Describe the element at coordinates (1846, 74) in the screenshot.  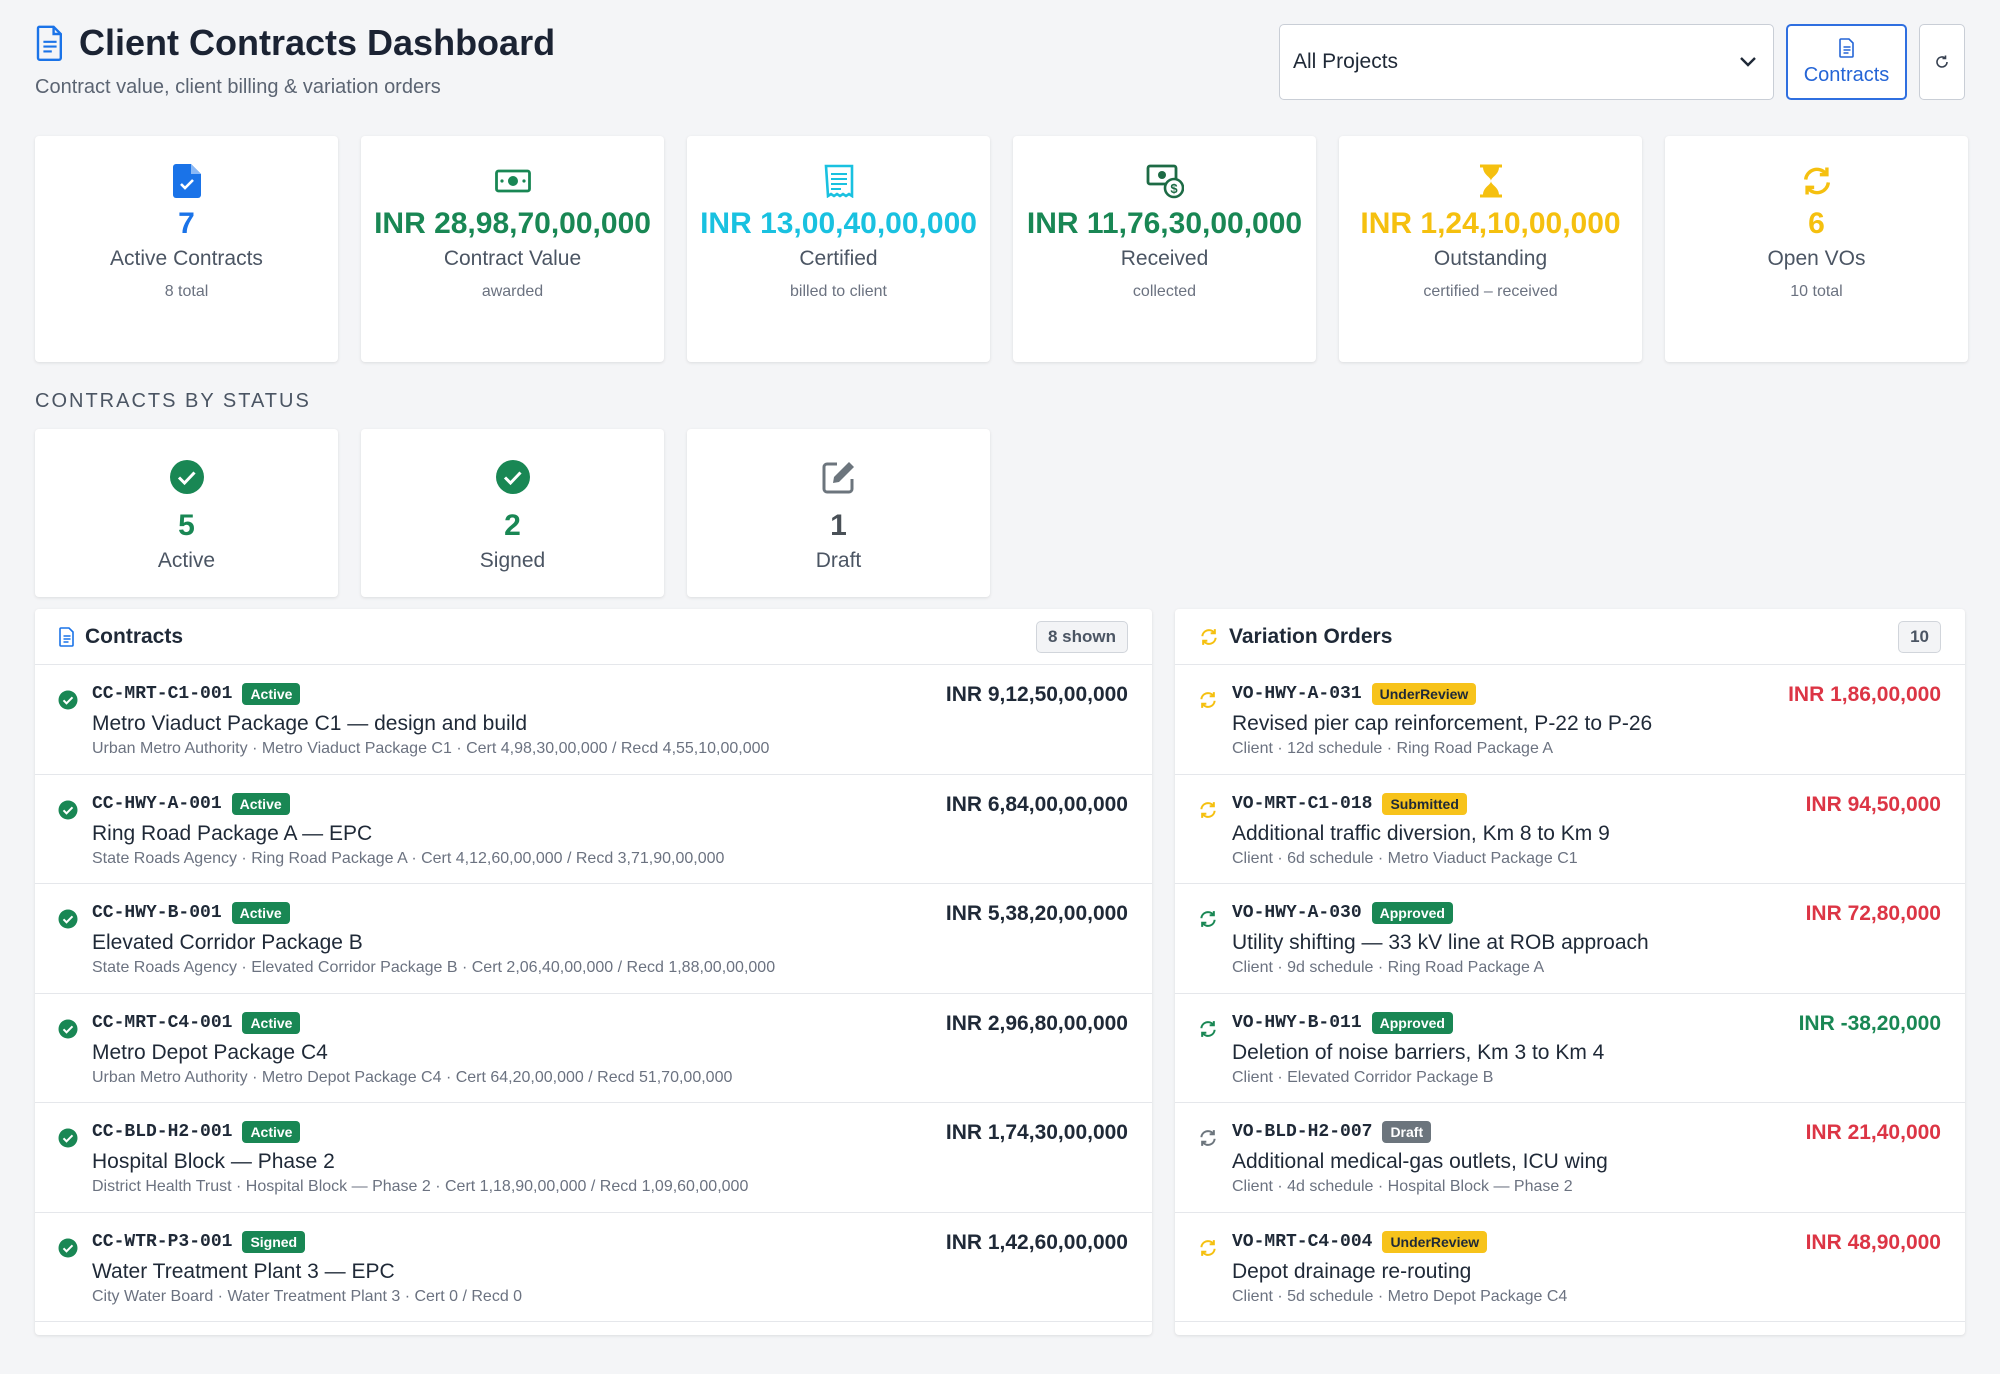
I see `contracts-button-label: Contracts` at that location.